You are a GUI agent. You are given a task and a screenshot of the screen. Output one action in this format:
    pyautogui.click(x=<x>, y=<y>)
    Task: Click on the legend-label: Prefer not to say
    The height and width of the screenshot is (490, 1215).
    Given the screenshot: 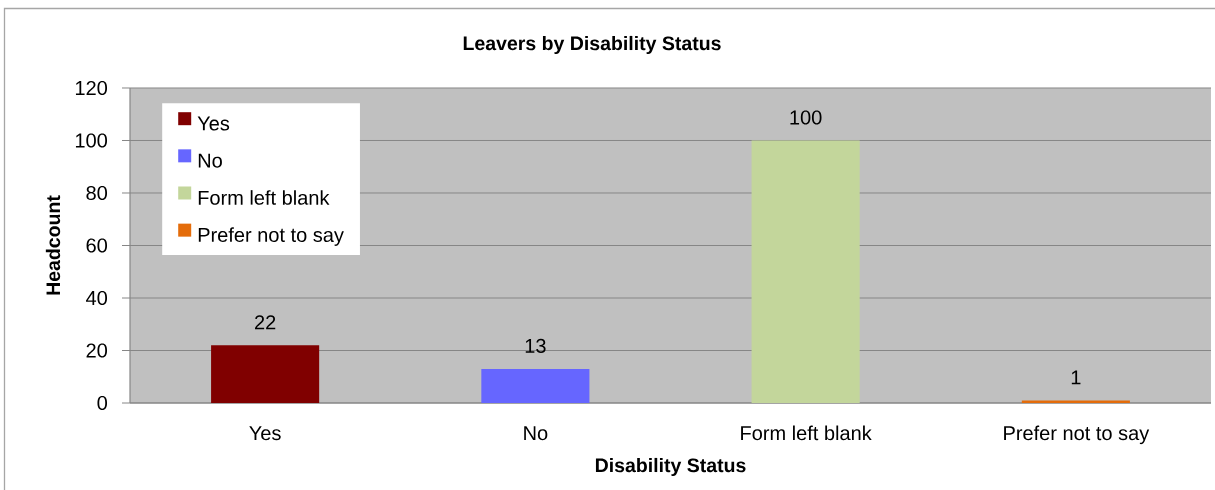 What is the action you would take?
    pyautogui.click(x=271, y=236)
    